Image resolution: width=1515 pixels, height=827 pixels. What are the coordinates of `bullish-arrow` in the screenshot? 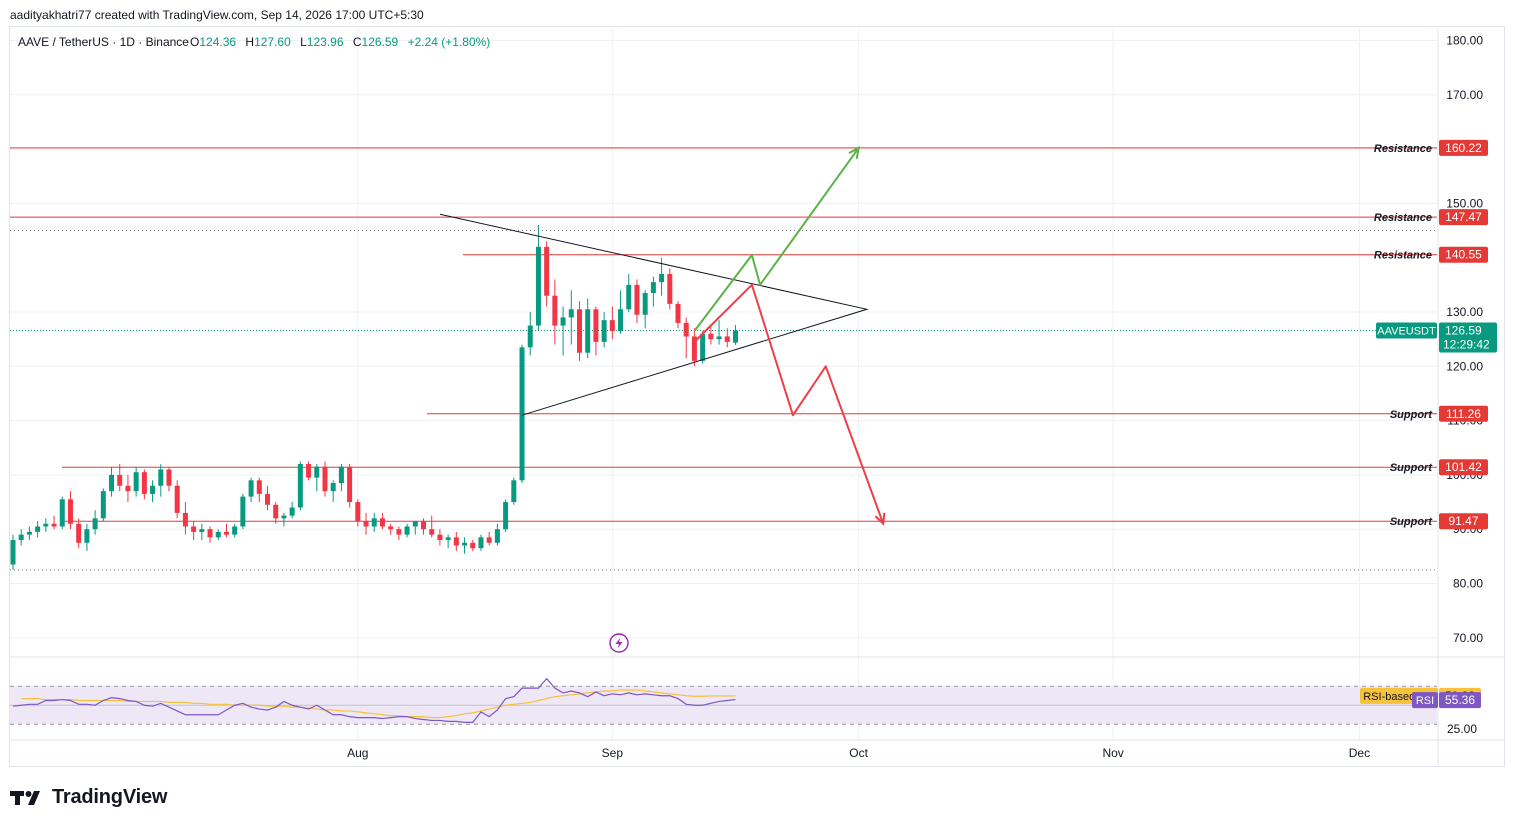 It's located at (776, 239).